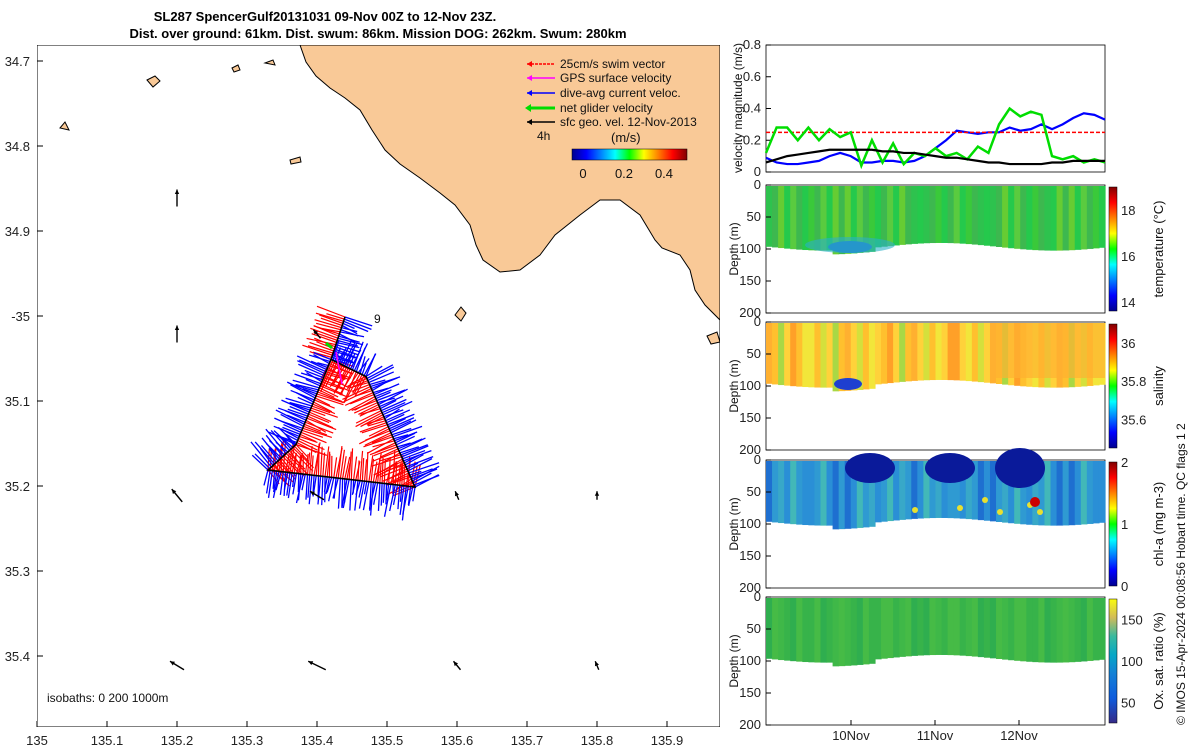 The image size is (1200, 755). What do you see at coordinates (17, 656) in the screenshot?
I see `map-y-tick-label: 35.4` at bounding box center [17, 656].